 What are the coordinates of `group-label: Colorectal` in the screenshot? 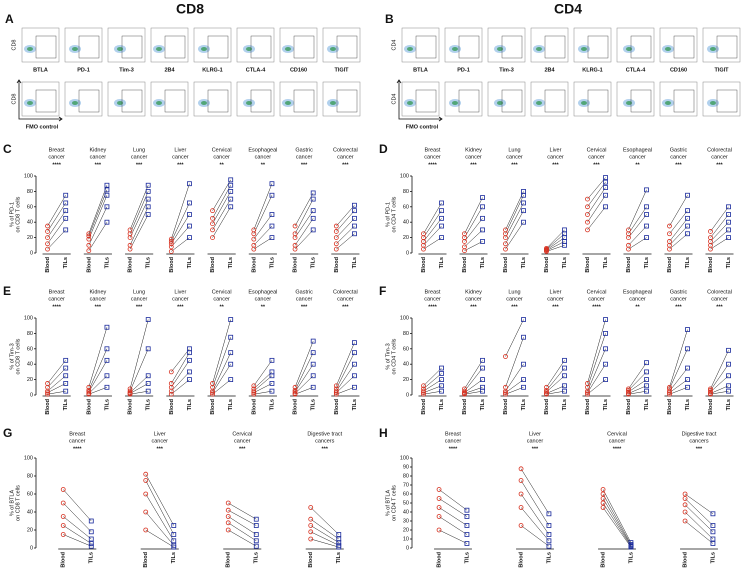 It's located at (345, 150).